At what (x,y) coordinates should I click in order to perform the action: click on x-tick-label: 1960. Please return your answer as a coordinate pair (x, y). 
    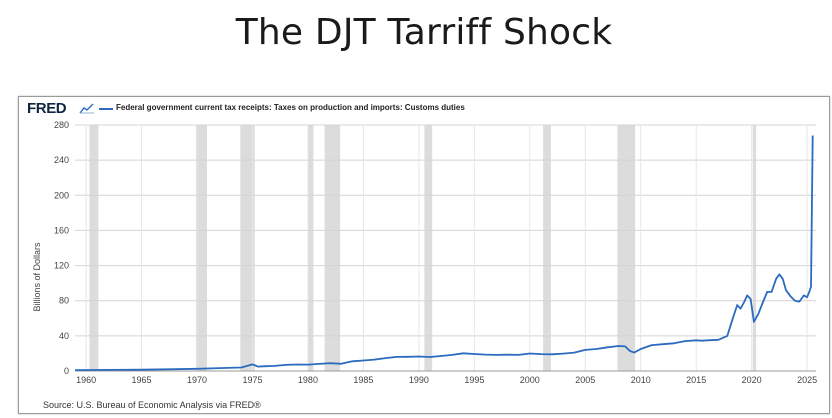
    Looking at the image, I should click on (86, 380).